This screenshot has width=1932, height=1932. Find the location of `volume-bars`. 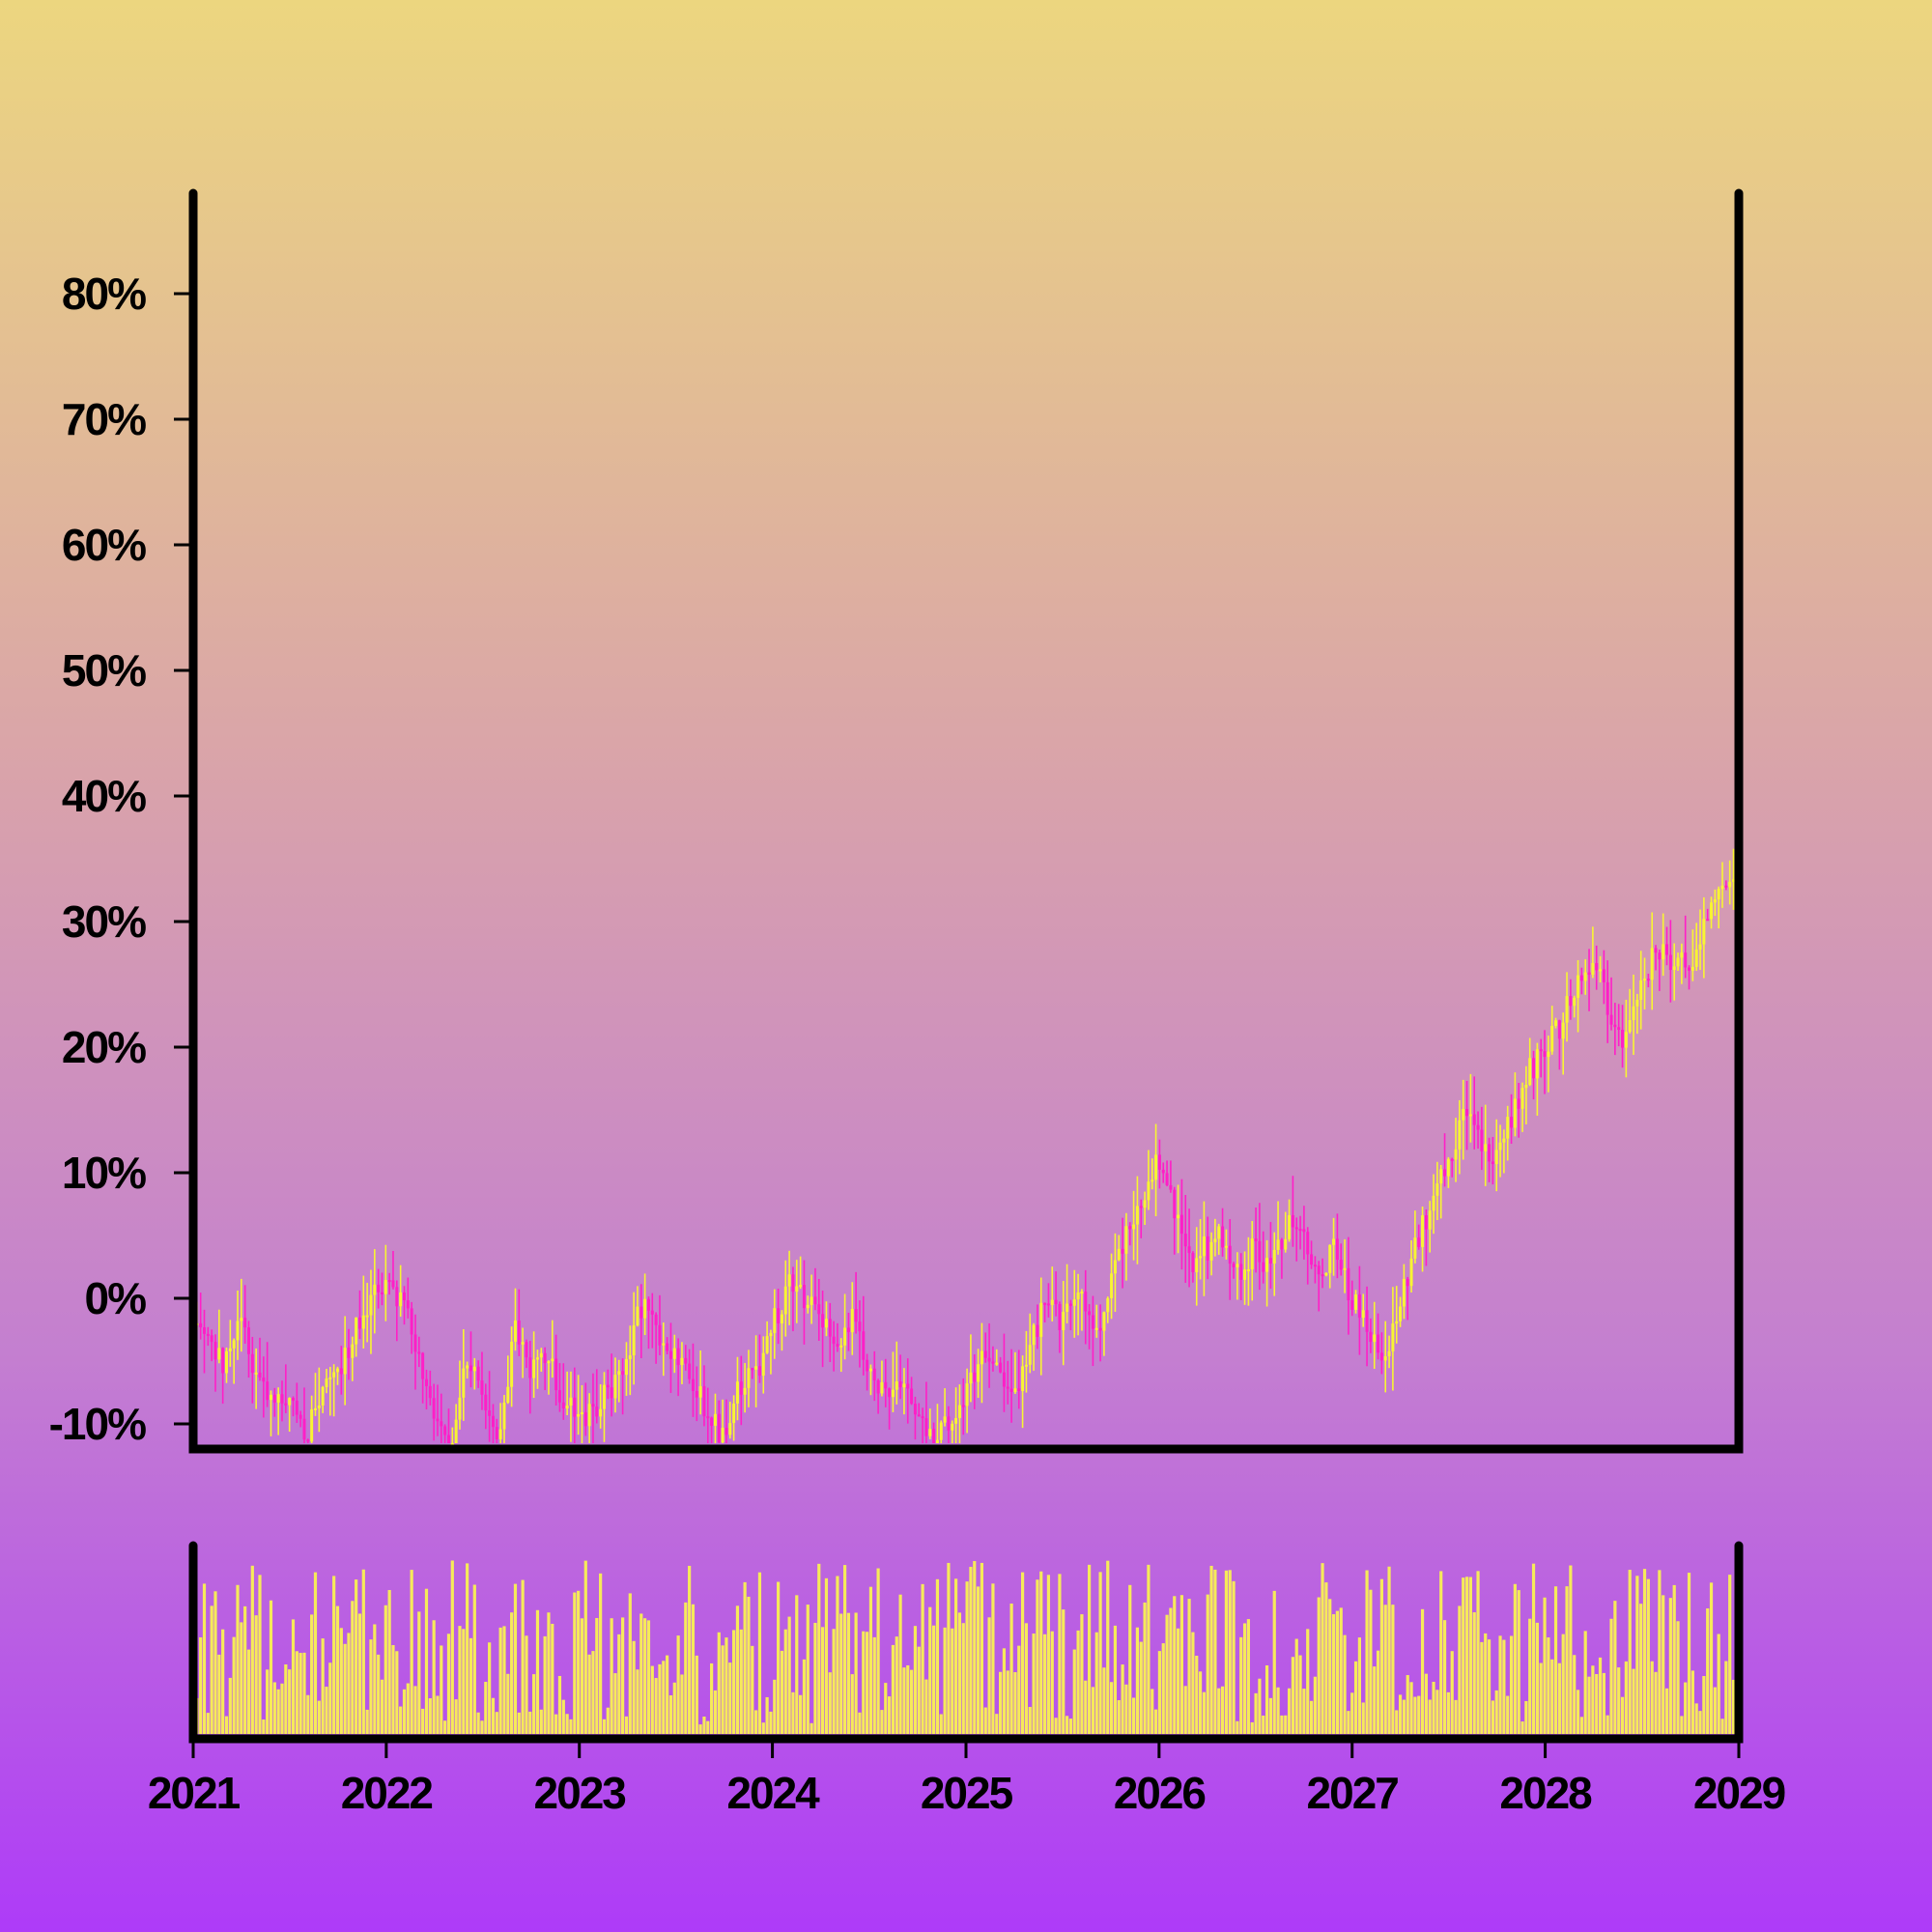

volume-bars is located at coordinates (967, 1647).